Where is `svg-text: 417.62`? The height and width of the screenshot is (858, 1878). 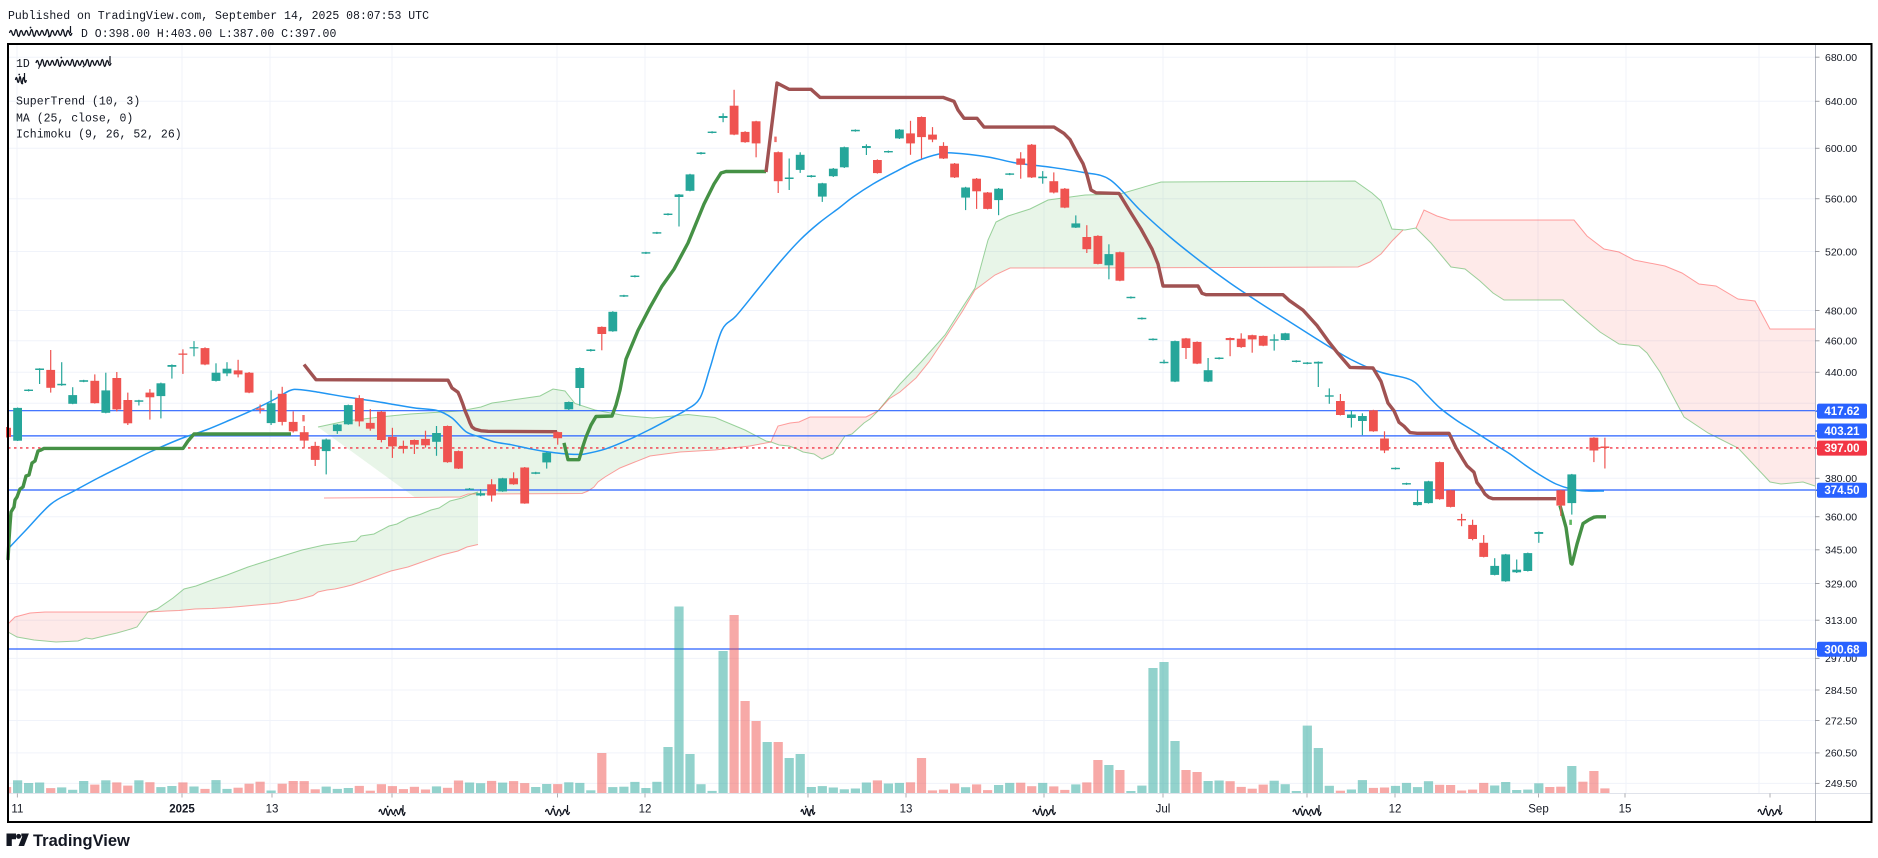 svg-text: 417.62 is located at coordinates (1841, 412).